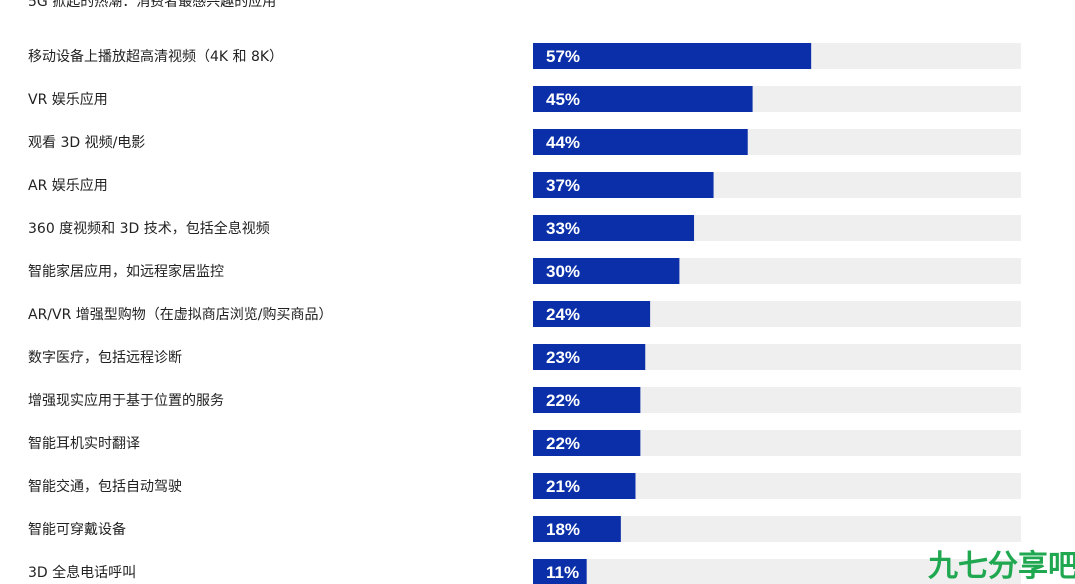  I want to click on bar-row: 移动设备上播放超高清视频（4K 和 8K） 57%, so click(524, 56).